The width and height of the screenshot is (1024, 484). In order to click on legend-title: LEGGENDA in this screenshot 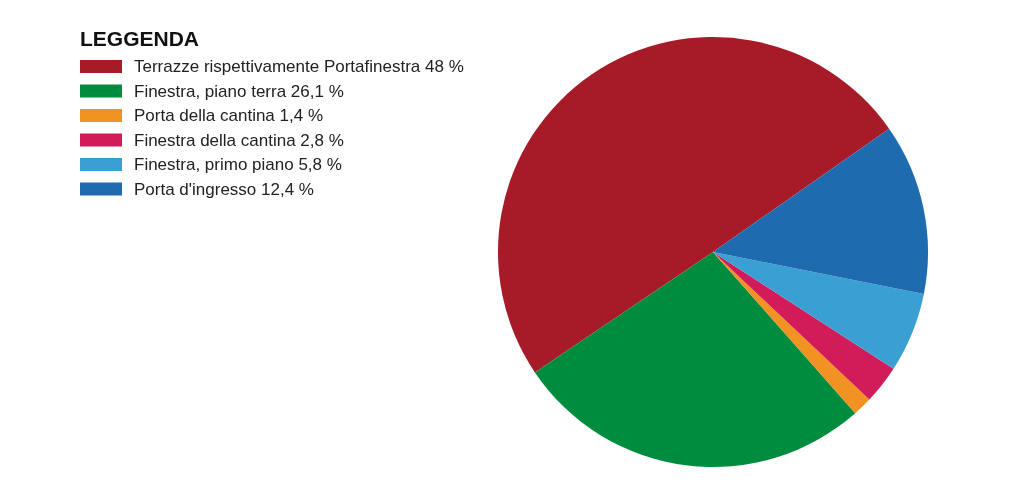, I will do `click(140, 38)`.